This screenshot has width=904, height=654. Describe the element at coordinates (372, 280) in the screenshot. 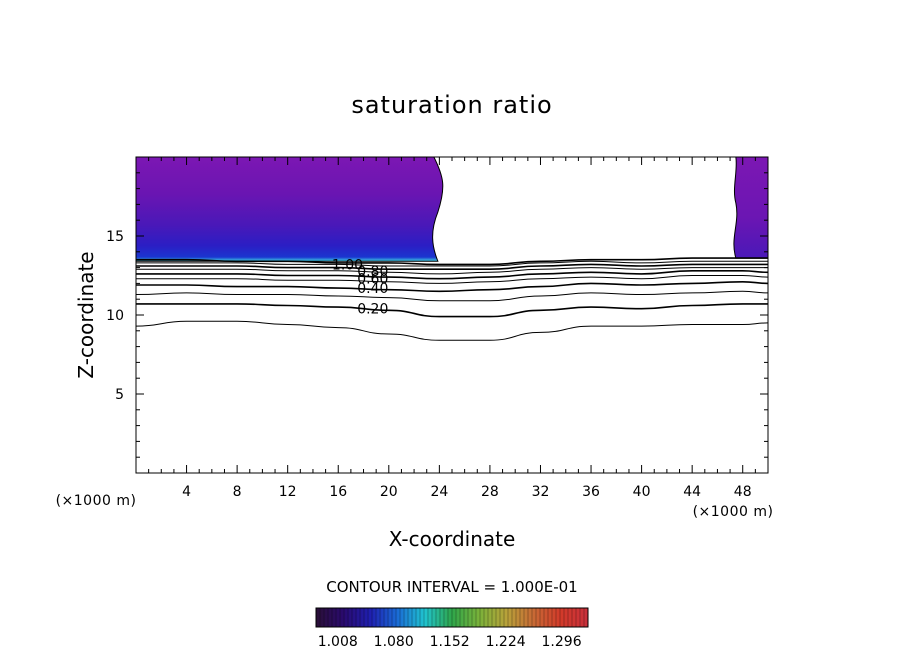

I see `contour-label: 0.60` at that location.